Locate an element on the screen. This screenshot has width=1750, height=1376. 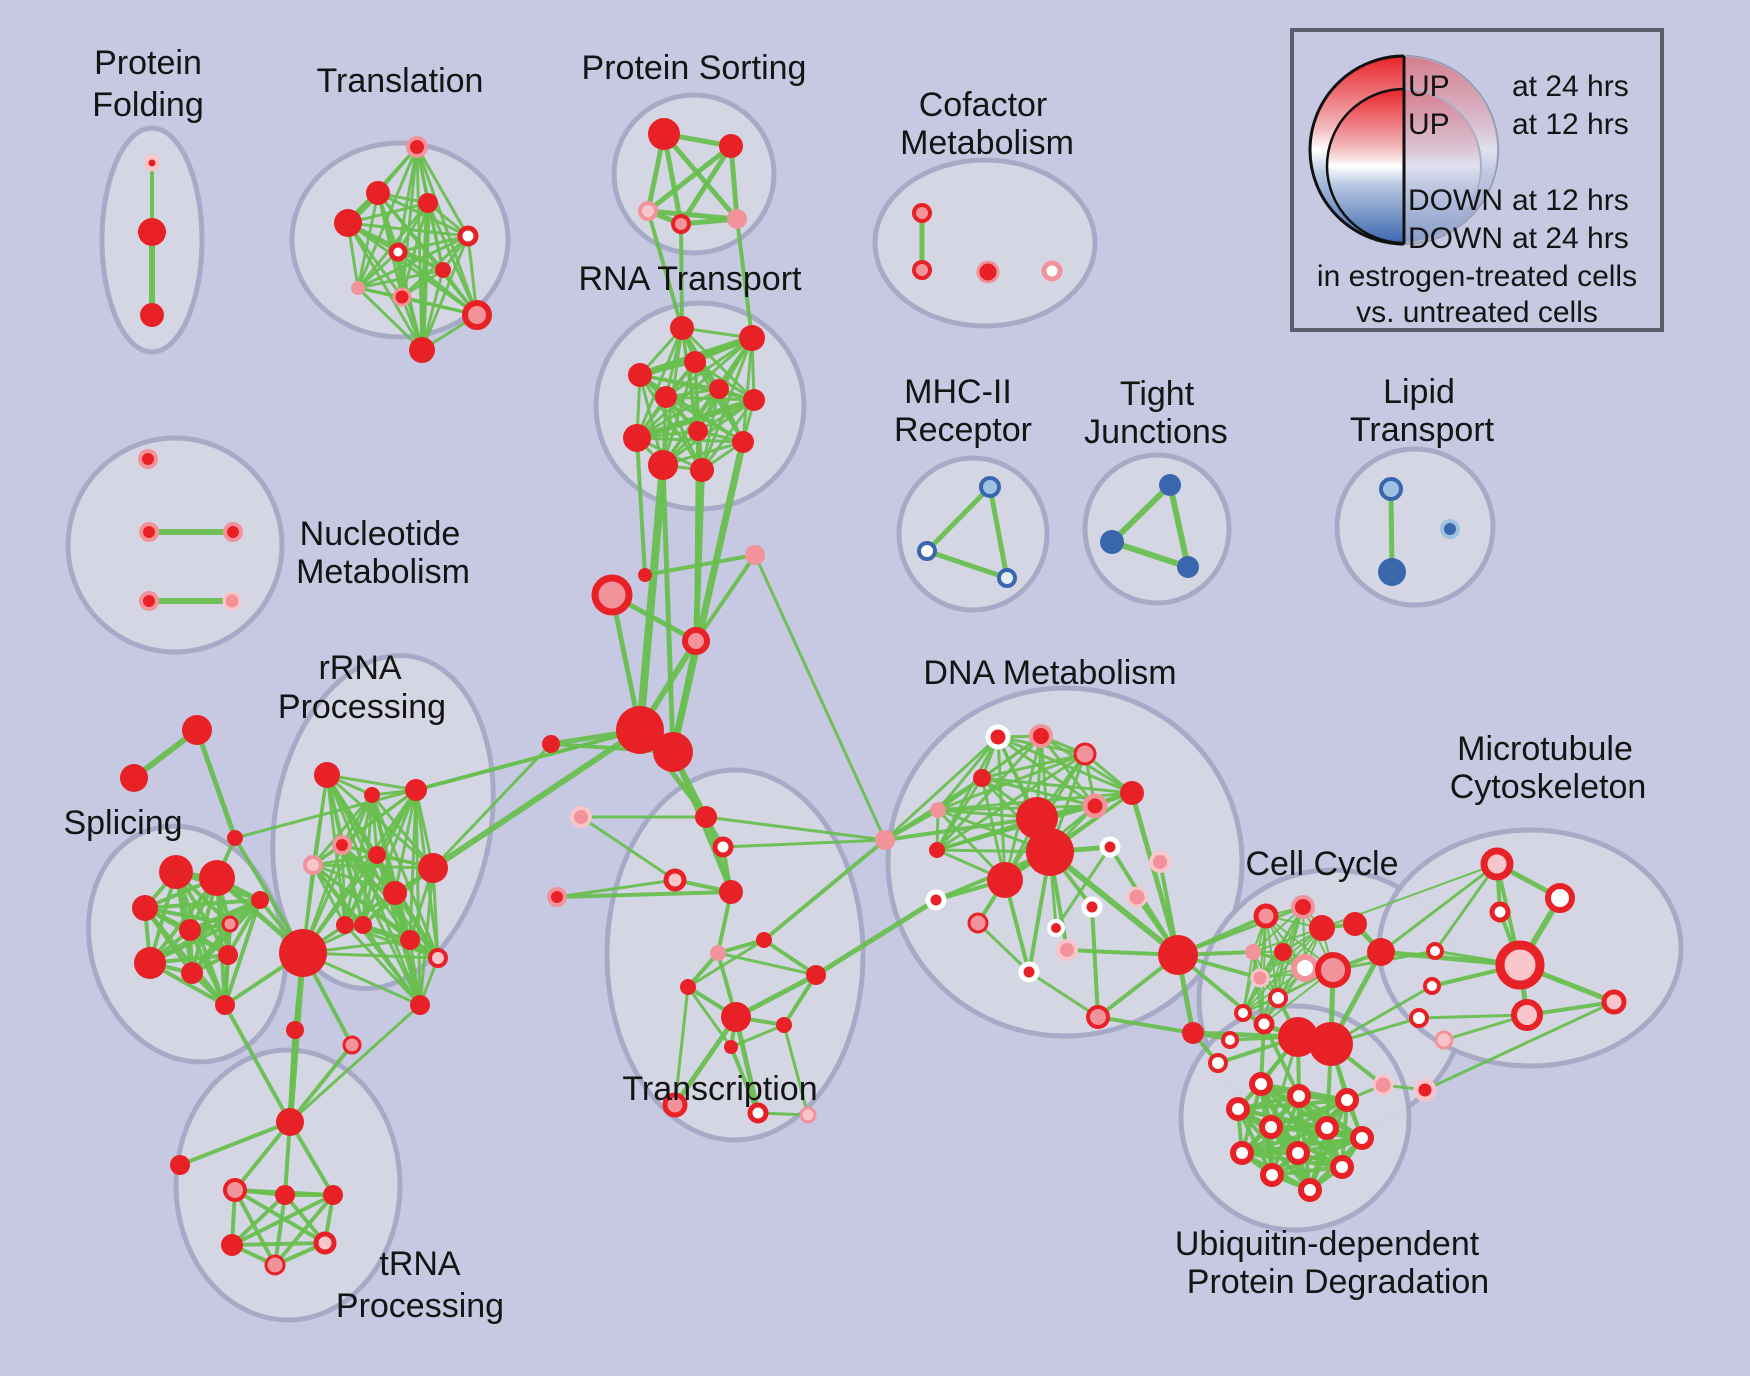
network-node-ub9 is located at coordinates (1242, 1153).